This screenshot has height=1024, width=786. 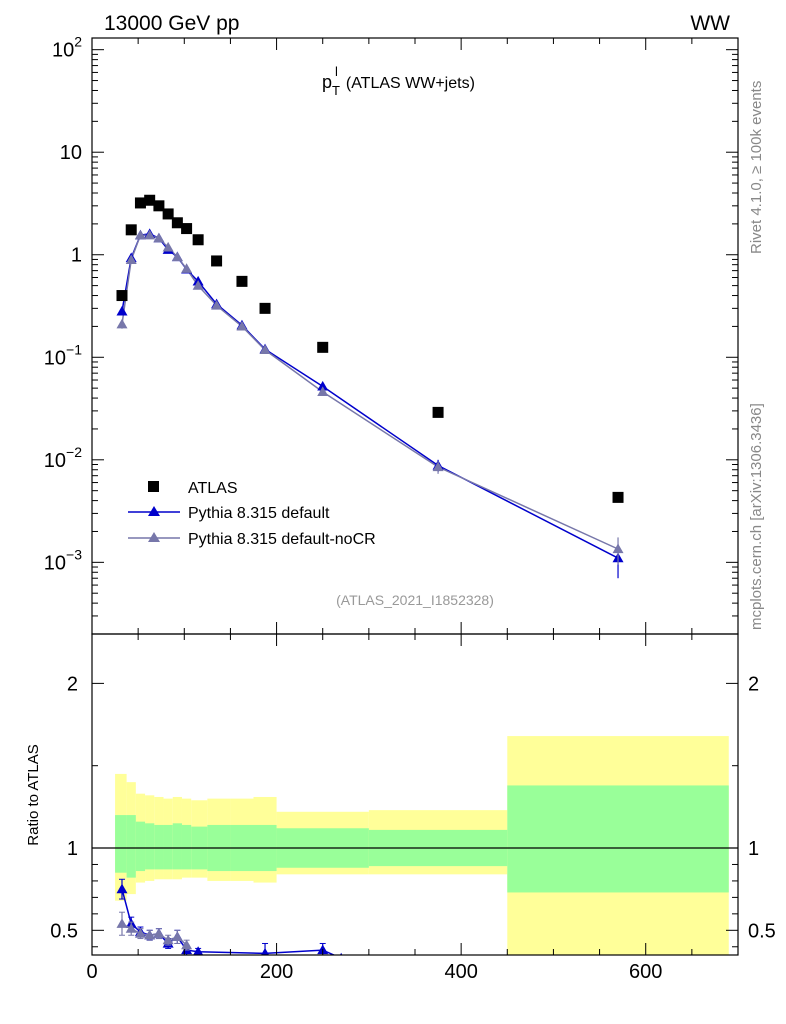 I want to click on plot-title-sup: l, so click(x=336, y=71).